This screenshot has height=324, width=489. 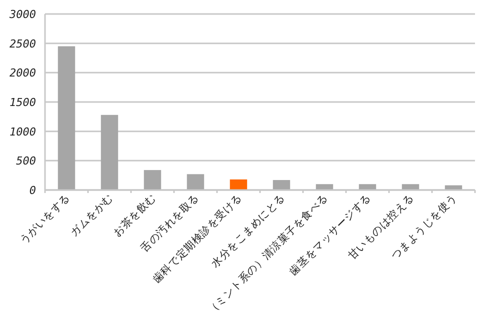 What do you see at coordinates (23, 131) in the screenshot?
I see `y-tick-label: 1000` at bounding box center [23, 131].